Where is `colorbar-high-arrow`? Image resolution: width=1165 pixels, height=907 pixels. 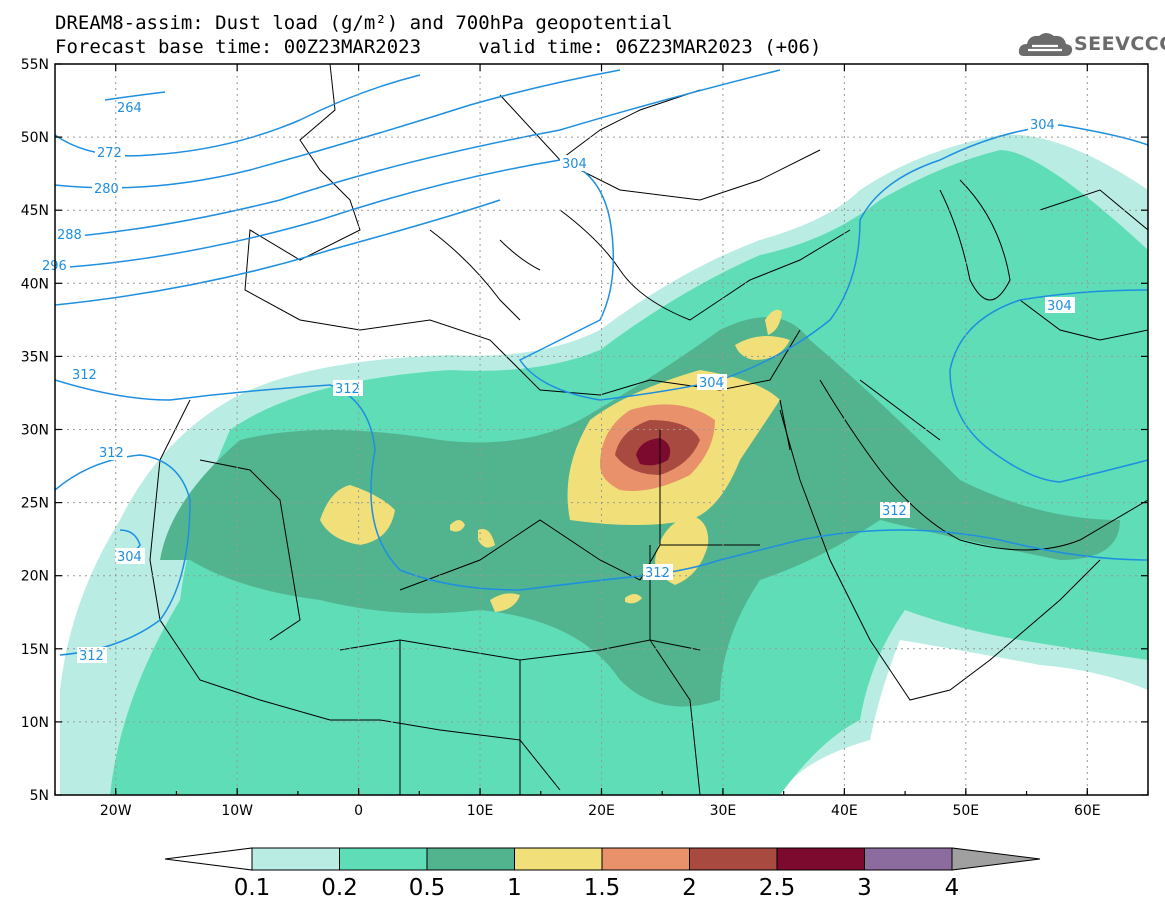
colorbar-high-arrow is located at coordinates (996, 859).